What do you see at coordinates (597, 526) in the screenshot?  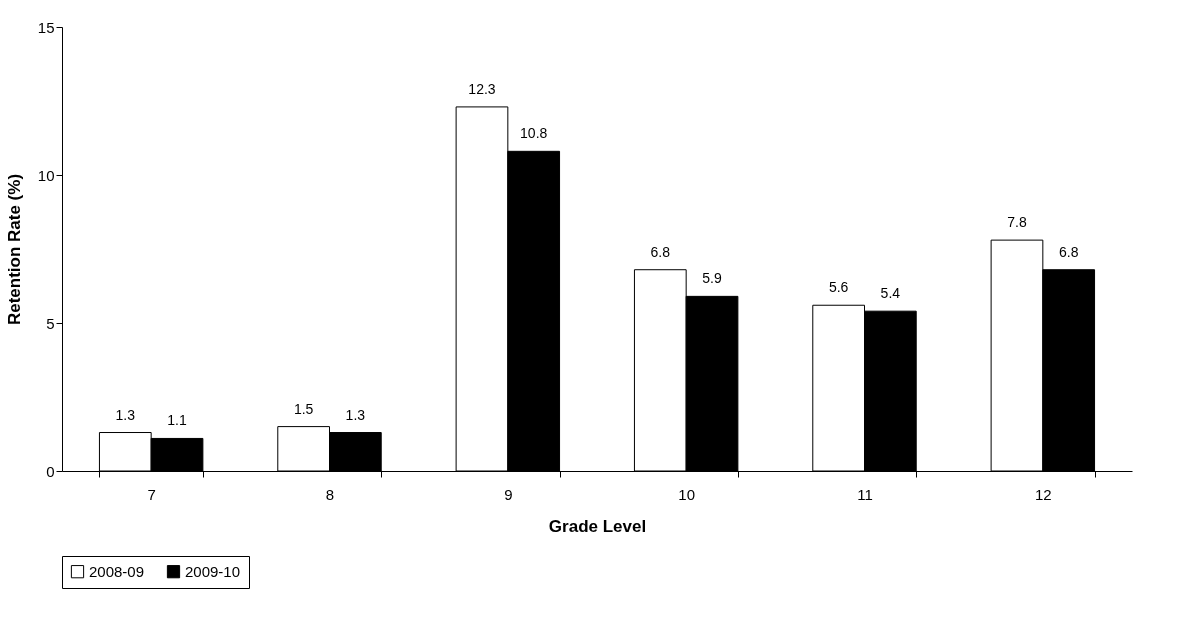 I see `x-axis-title: Grade Level` at bounding box center [597, 526].